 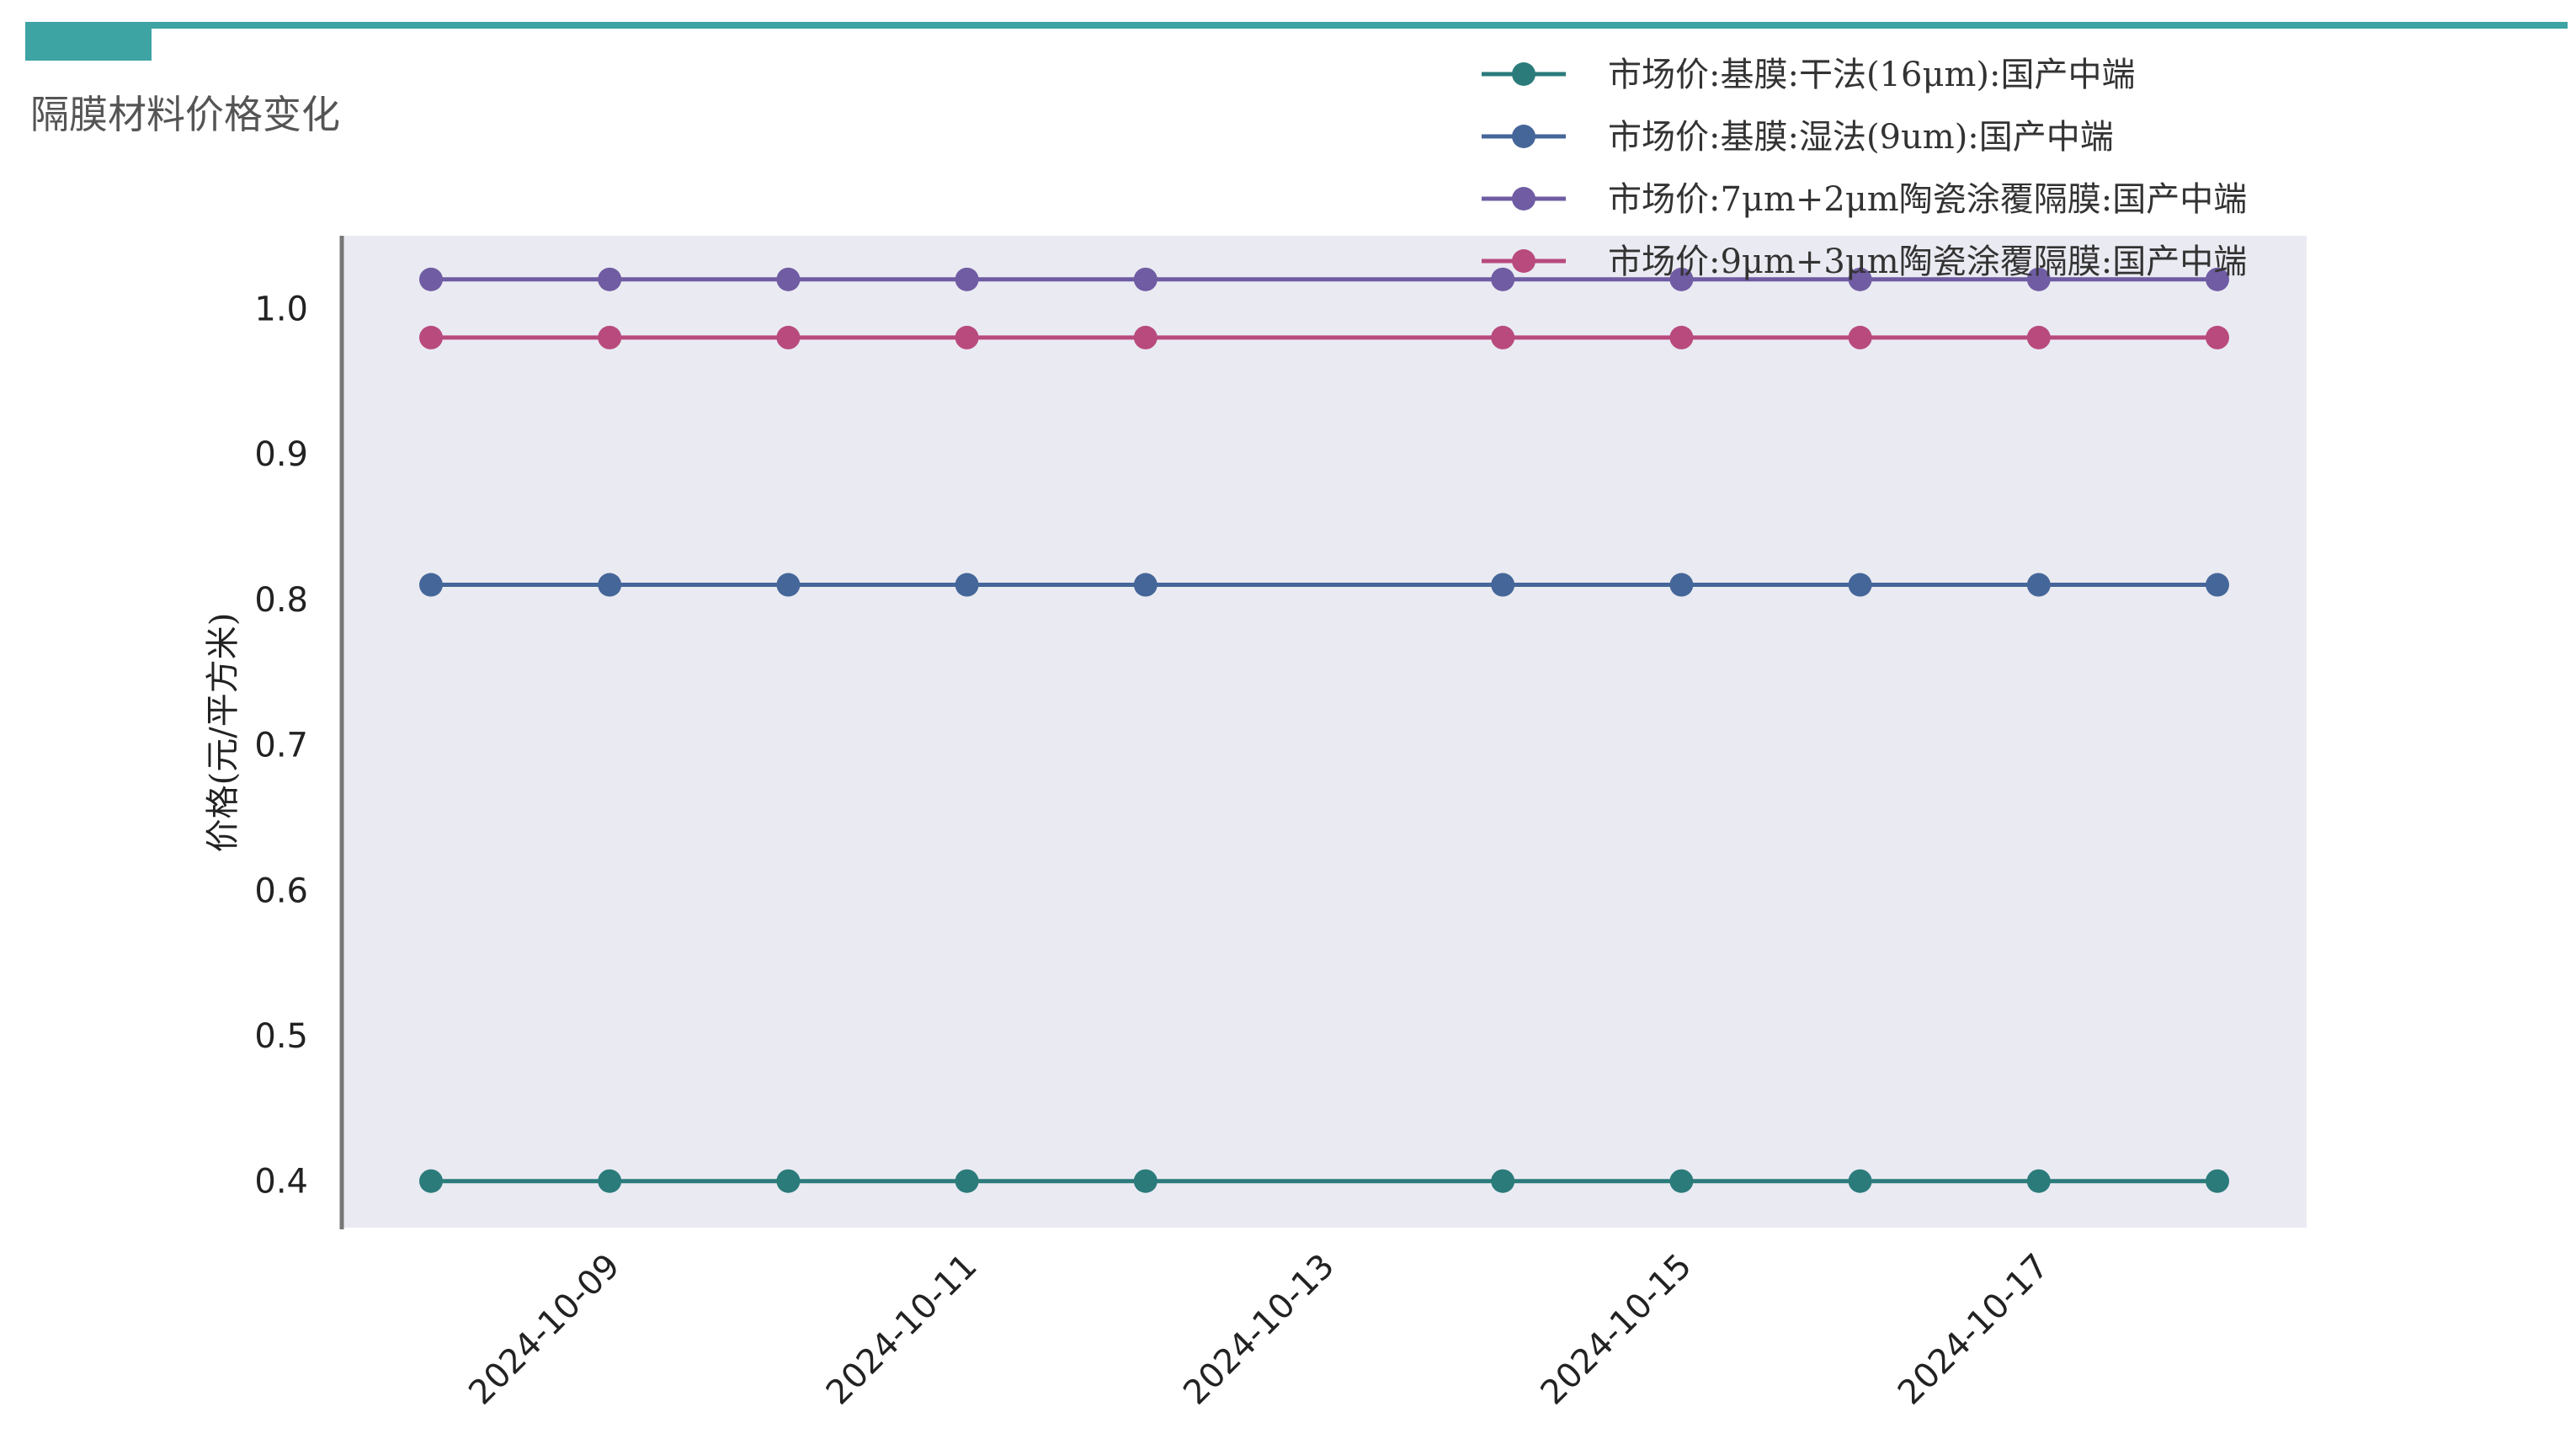 I want to click on y-tick-label: 1.0, so click(x=281, y=309).